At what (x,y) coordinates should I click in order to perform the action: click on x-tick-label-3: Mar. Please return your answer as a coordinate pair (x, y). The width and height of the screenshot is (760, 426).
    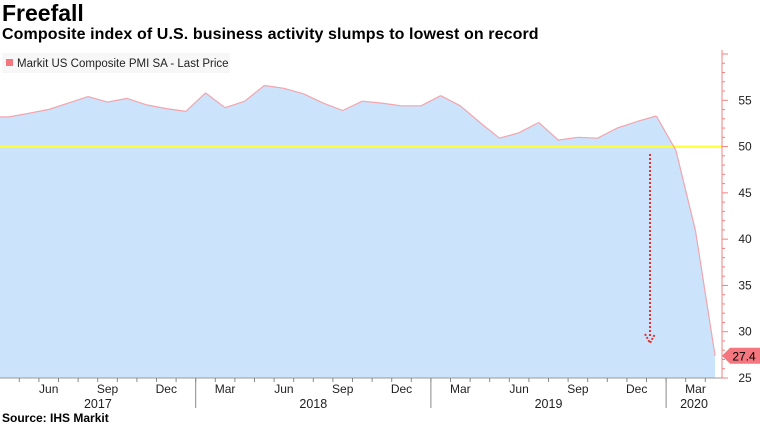
    Looking at the image, I should click on (225, 389).